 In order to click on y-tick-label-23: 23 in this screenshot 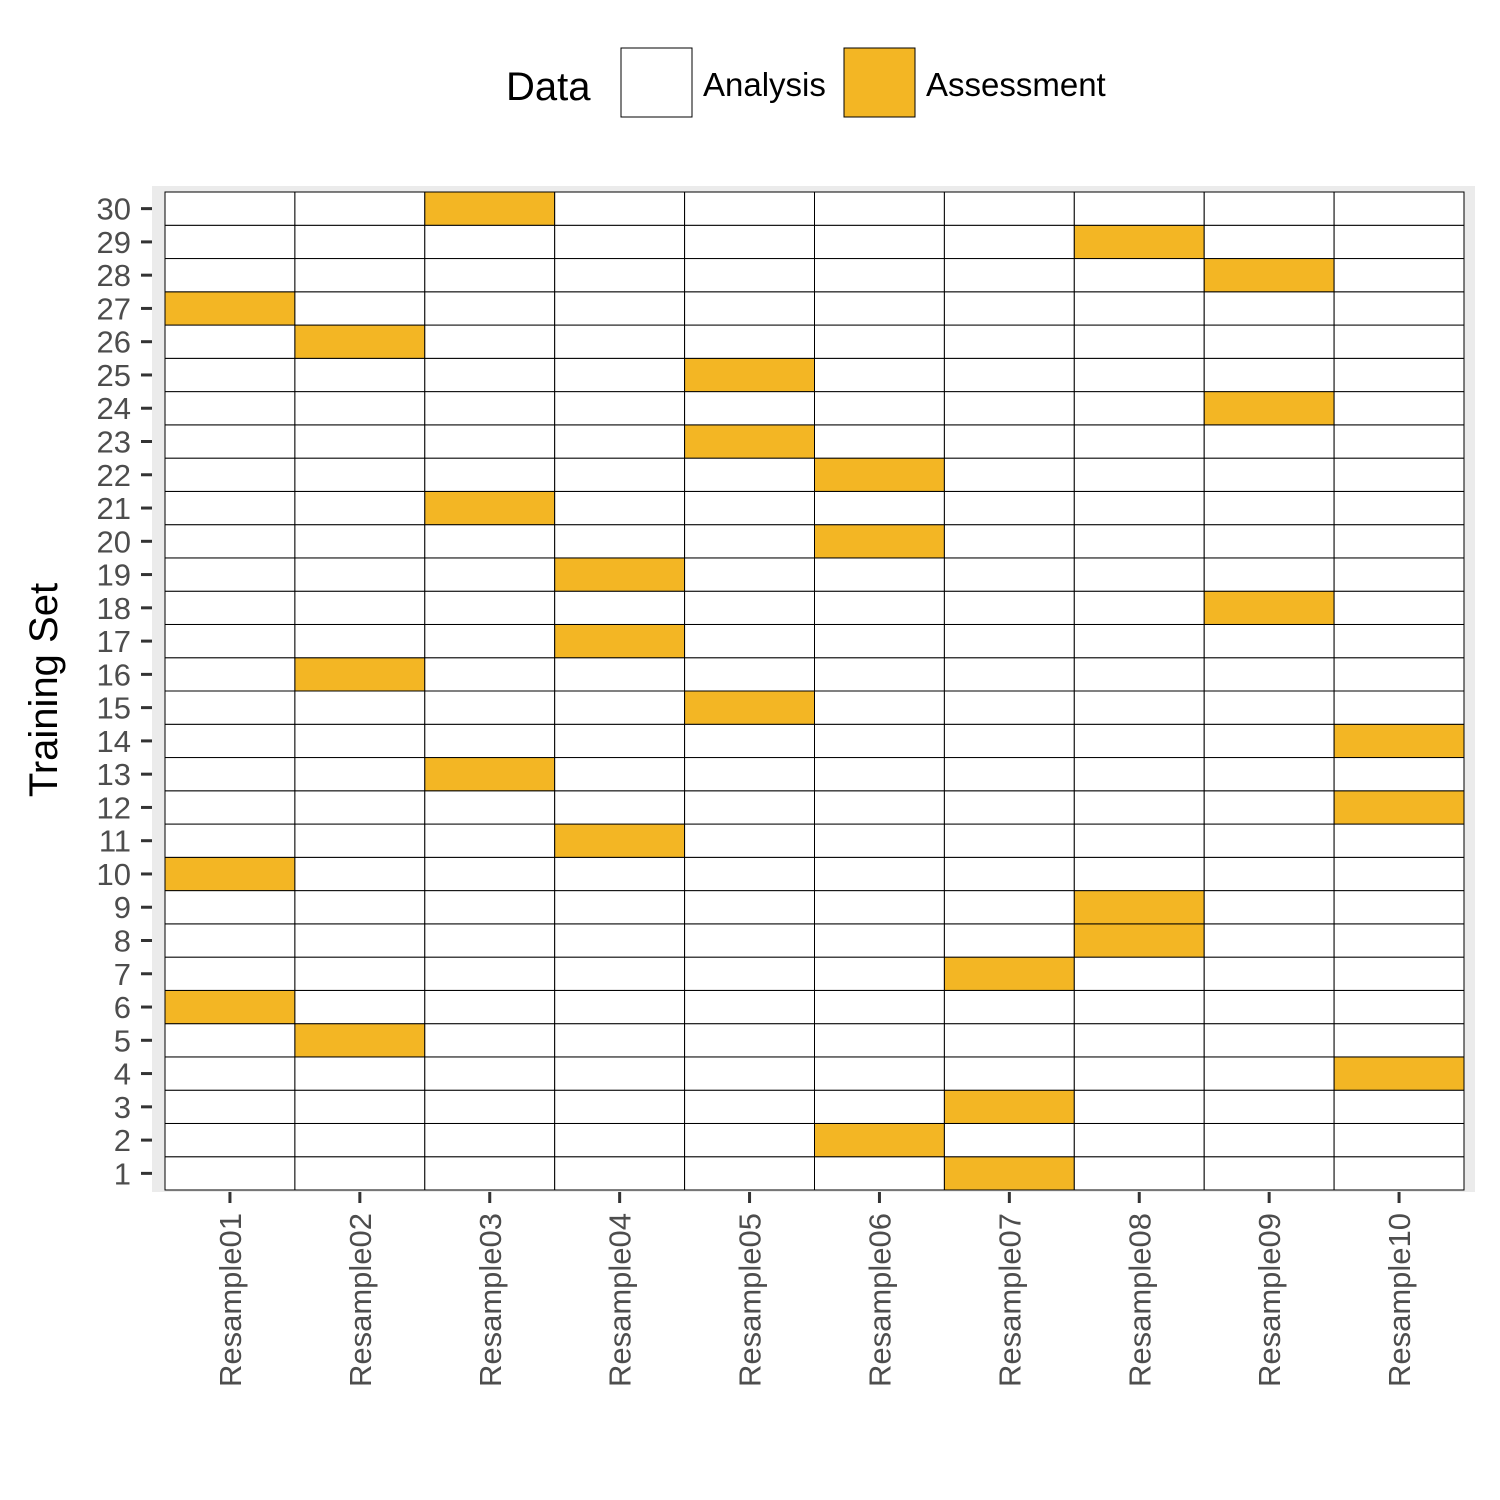, I will do `click(114, 442)`.